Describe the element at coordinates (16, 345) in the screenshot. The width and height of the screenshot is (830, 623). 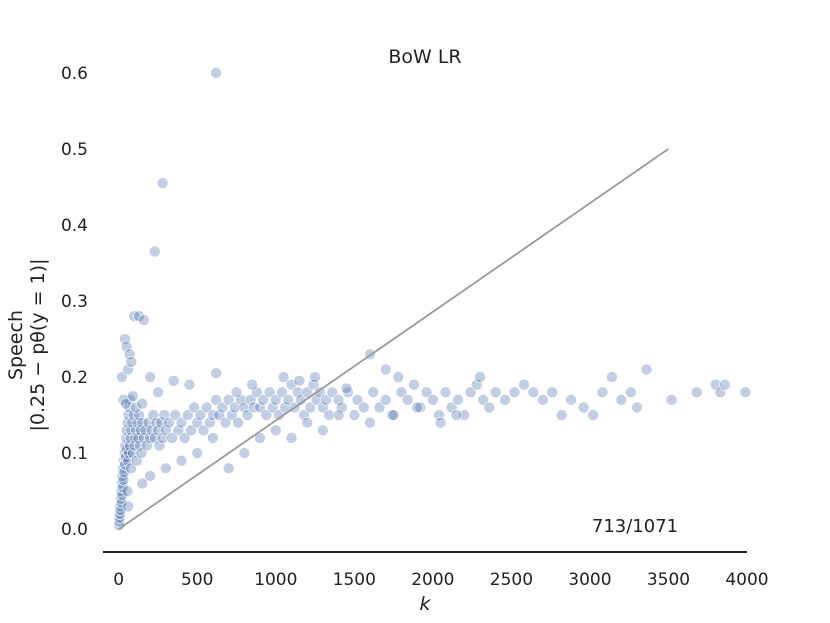
I see `y-axis-label-line1: Speech` at that location.